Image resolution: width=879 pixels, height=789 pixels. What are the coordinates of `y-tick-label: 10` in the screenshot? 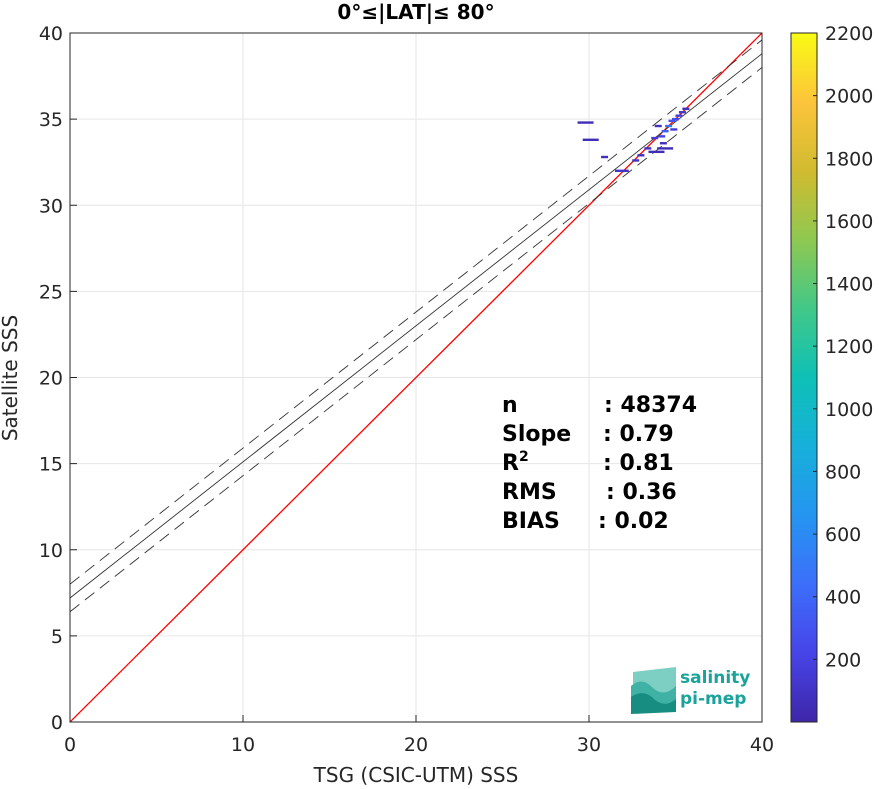 It's located at (51, 551).